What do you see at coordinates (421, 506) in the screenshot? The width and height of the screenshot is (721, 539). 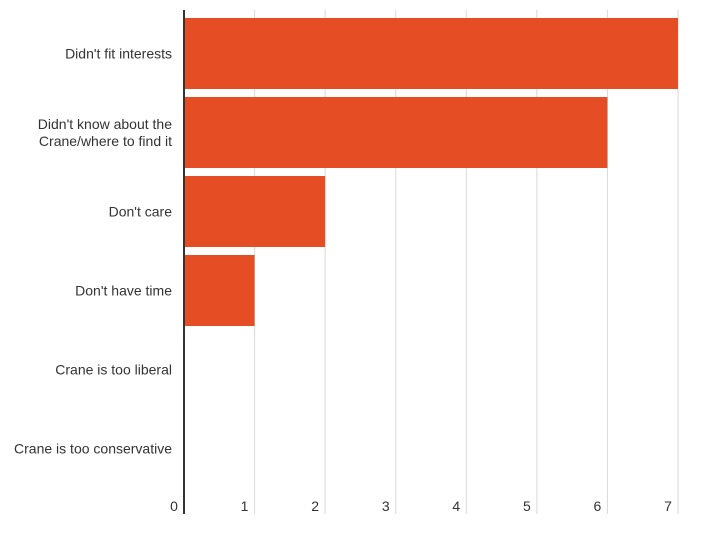 I see `x-tick-labels: 0 1 2 3 4 5 6 7` at bounding box center [421, 506].